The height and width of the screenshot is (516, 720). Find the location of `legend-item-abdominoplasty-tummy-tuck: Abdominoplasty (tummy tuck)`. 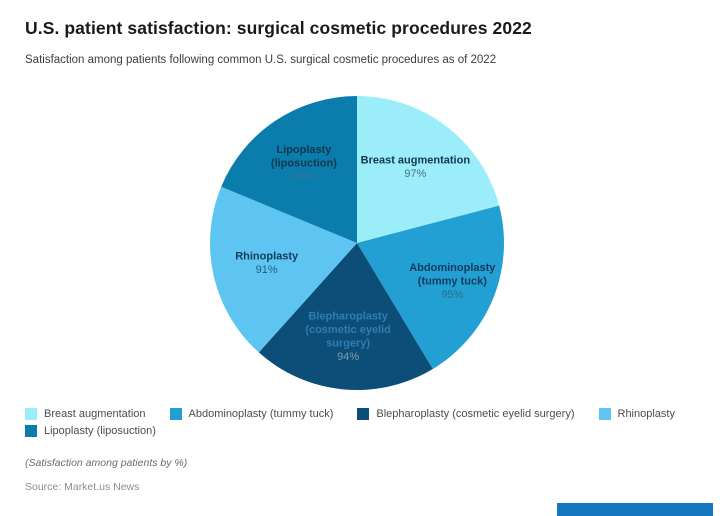

legend-item-abdominoplasty-tummy-tuck: Abdominoplasty (tummy tuck) is located at coordinates (251, 414).